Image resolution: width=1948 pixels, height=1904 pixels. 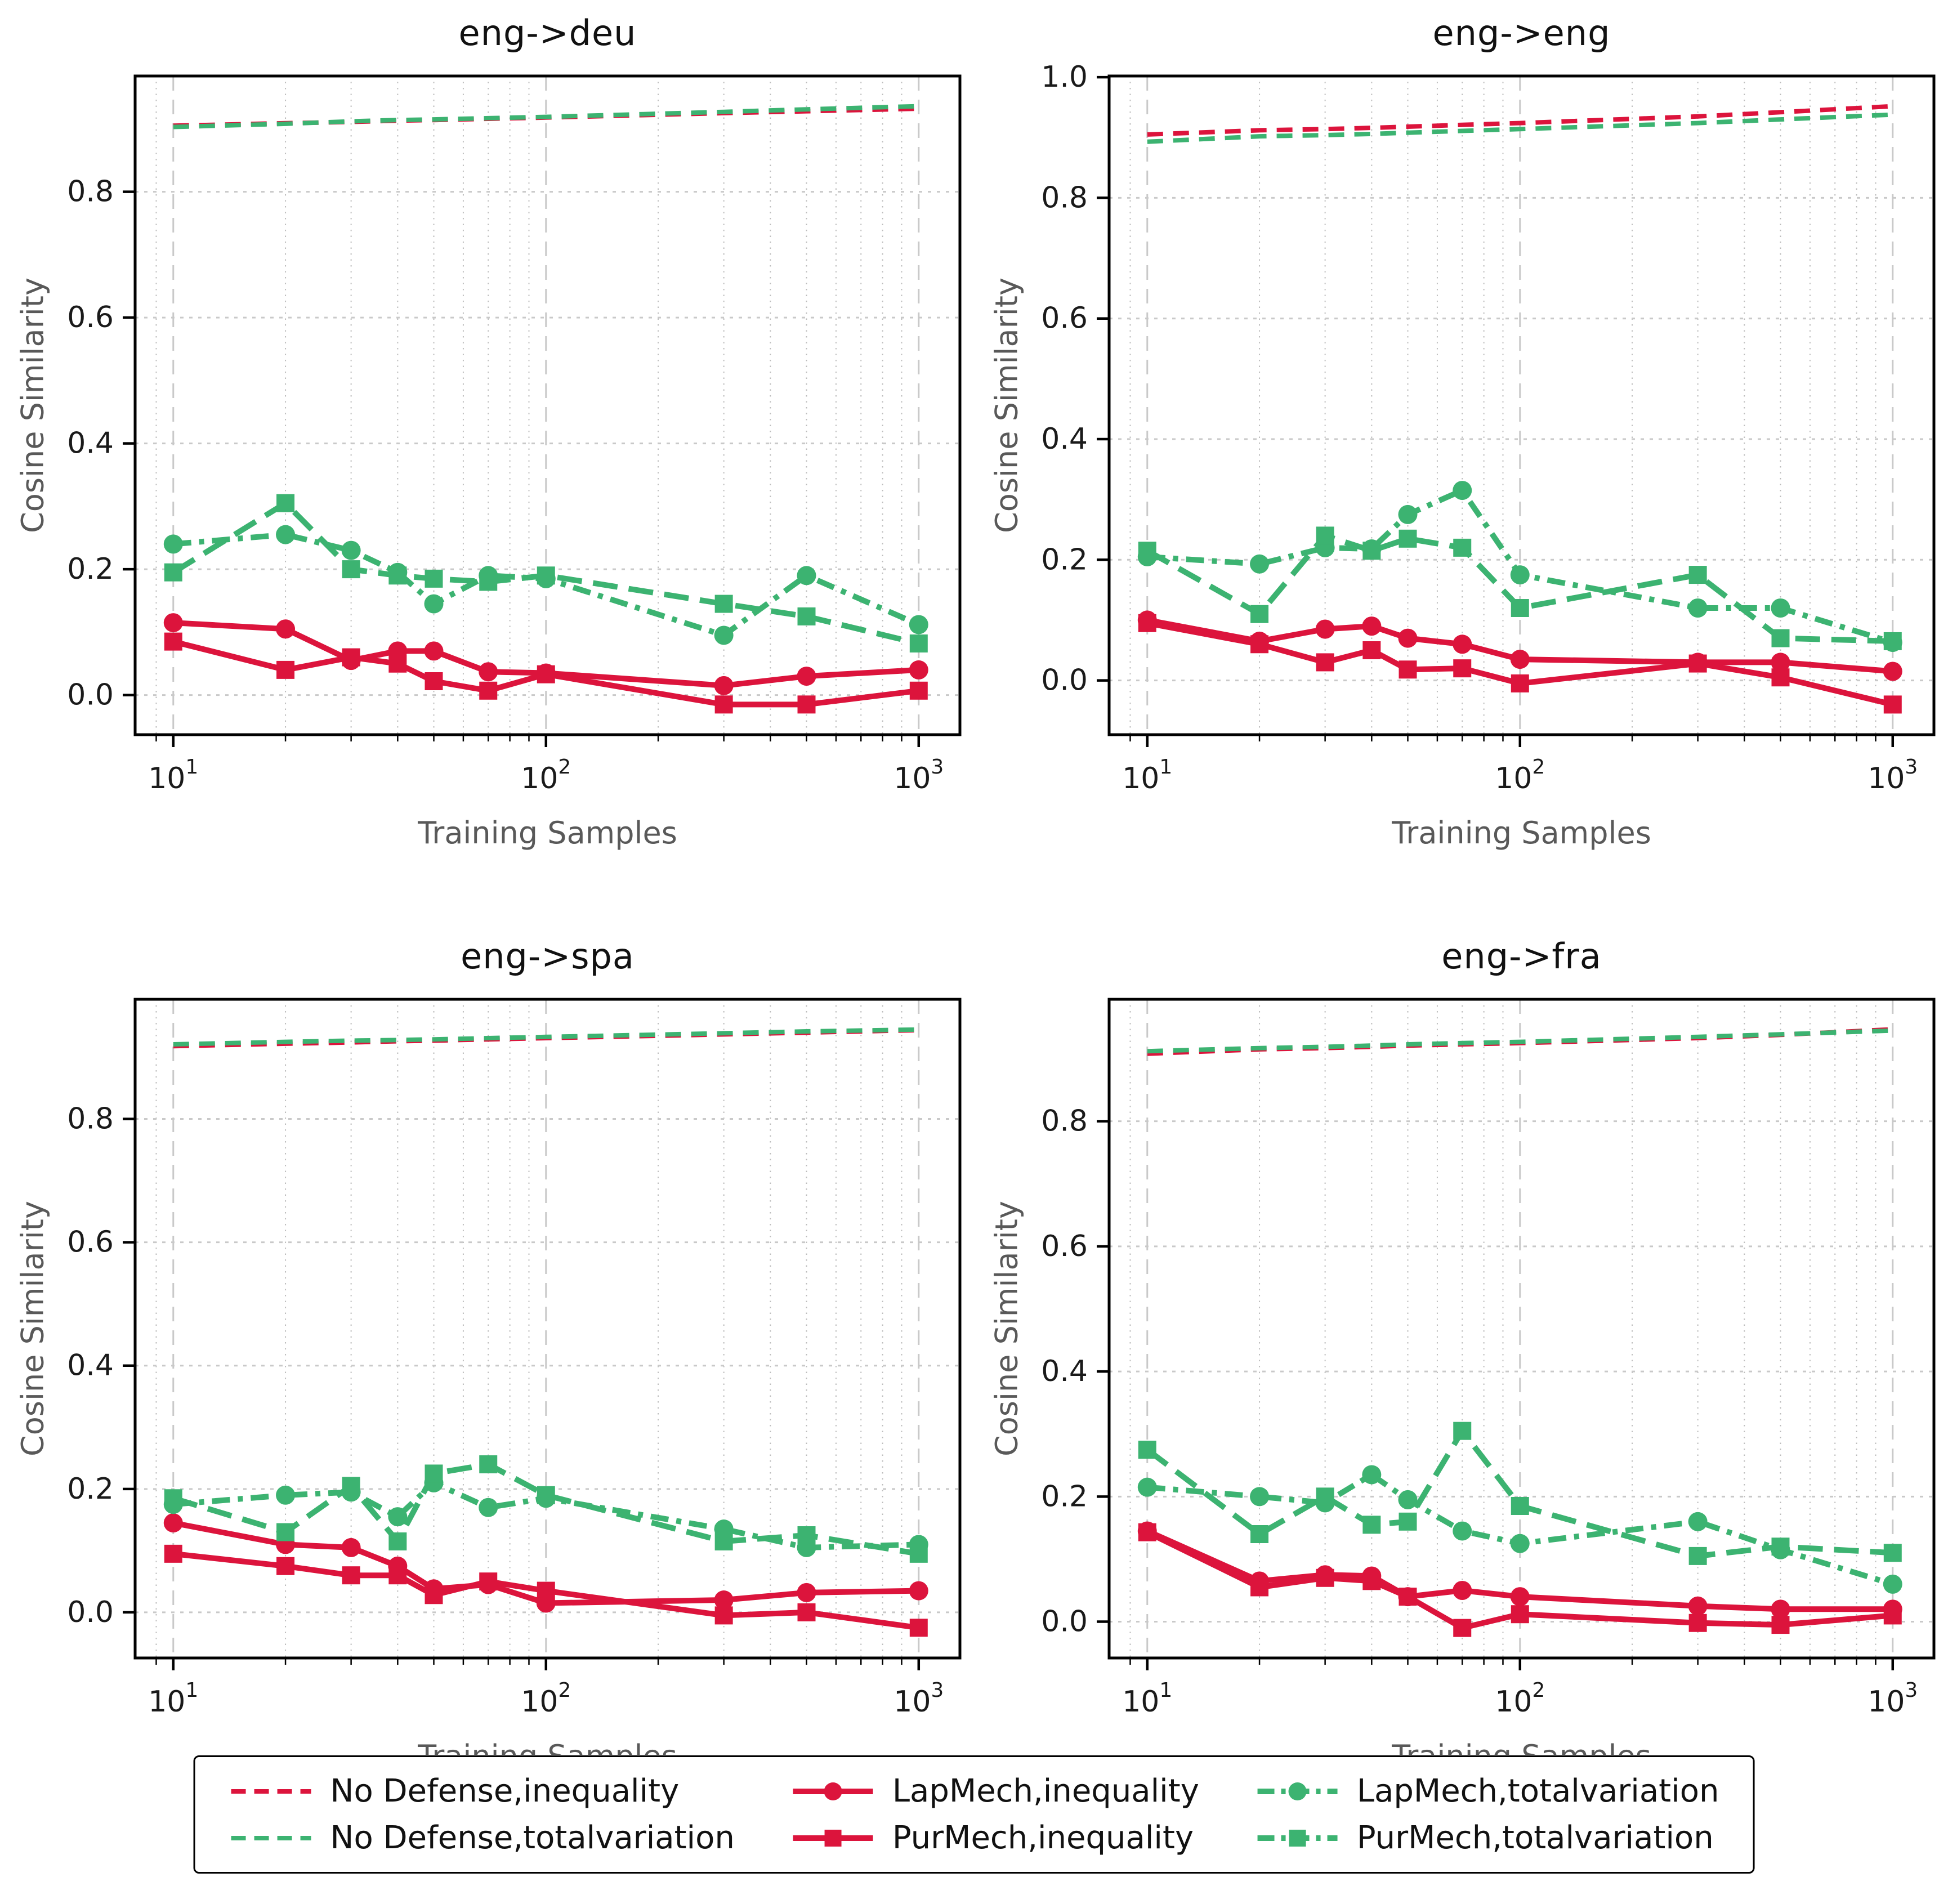 I want to click on x-tick-label: 10³, so click(x=919, y=1699).